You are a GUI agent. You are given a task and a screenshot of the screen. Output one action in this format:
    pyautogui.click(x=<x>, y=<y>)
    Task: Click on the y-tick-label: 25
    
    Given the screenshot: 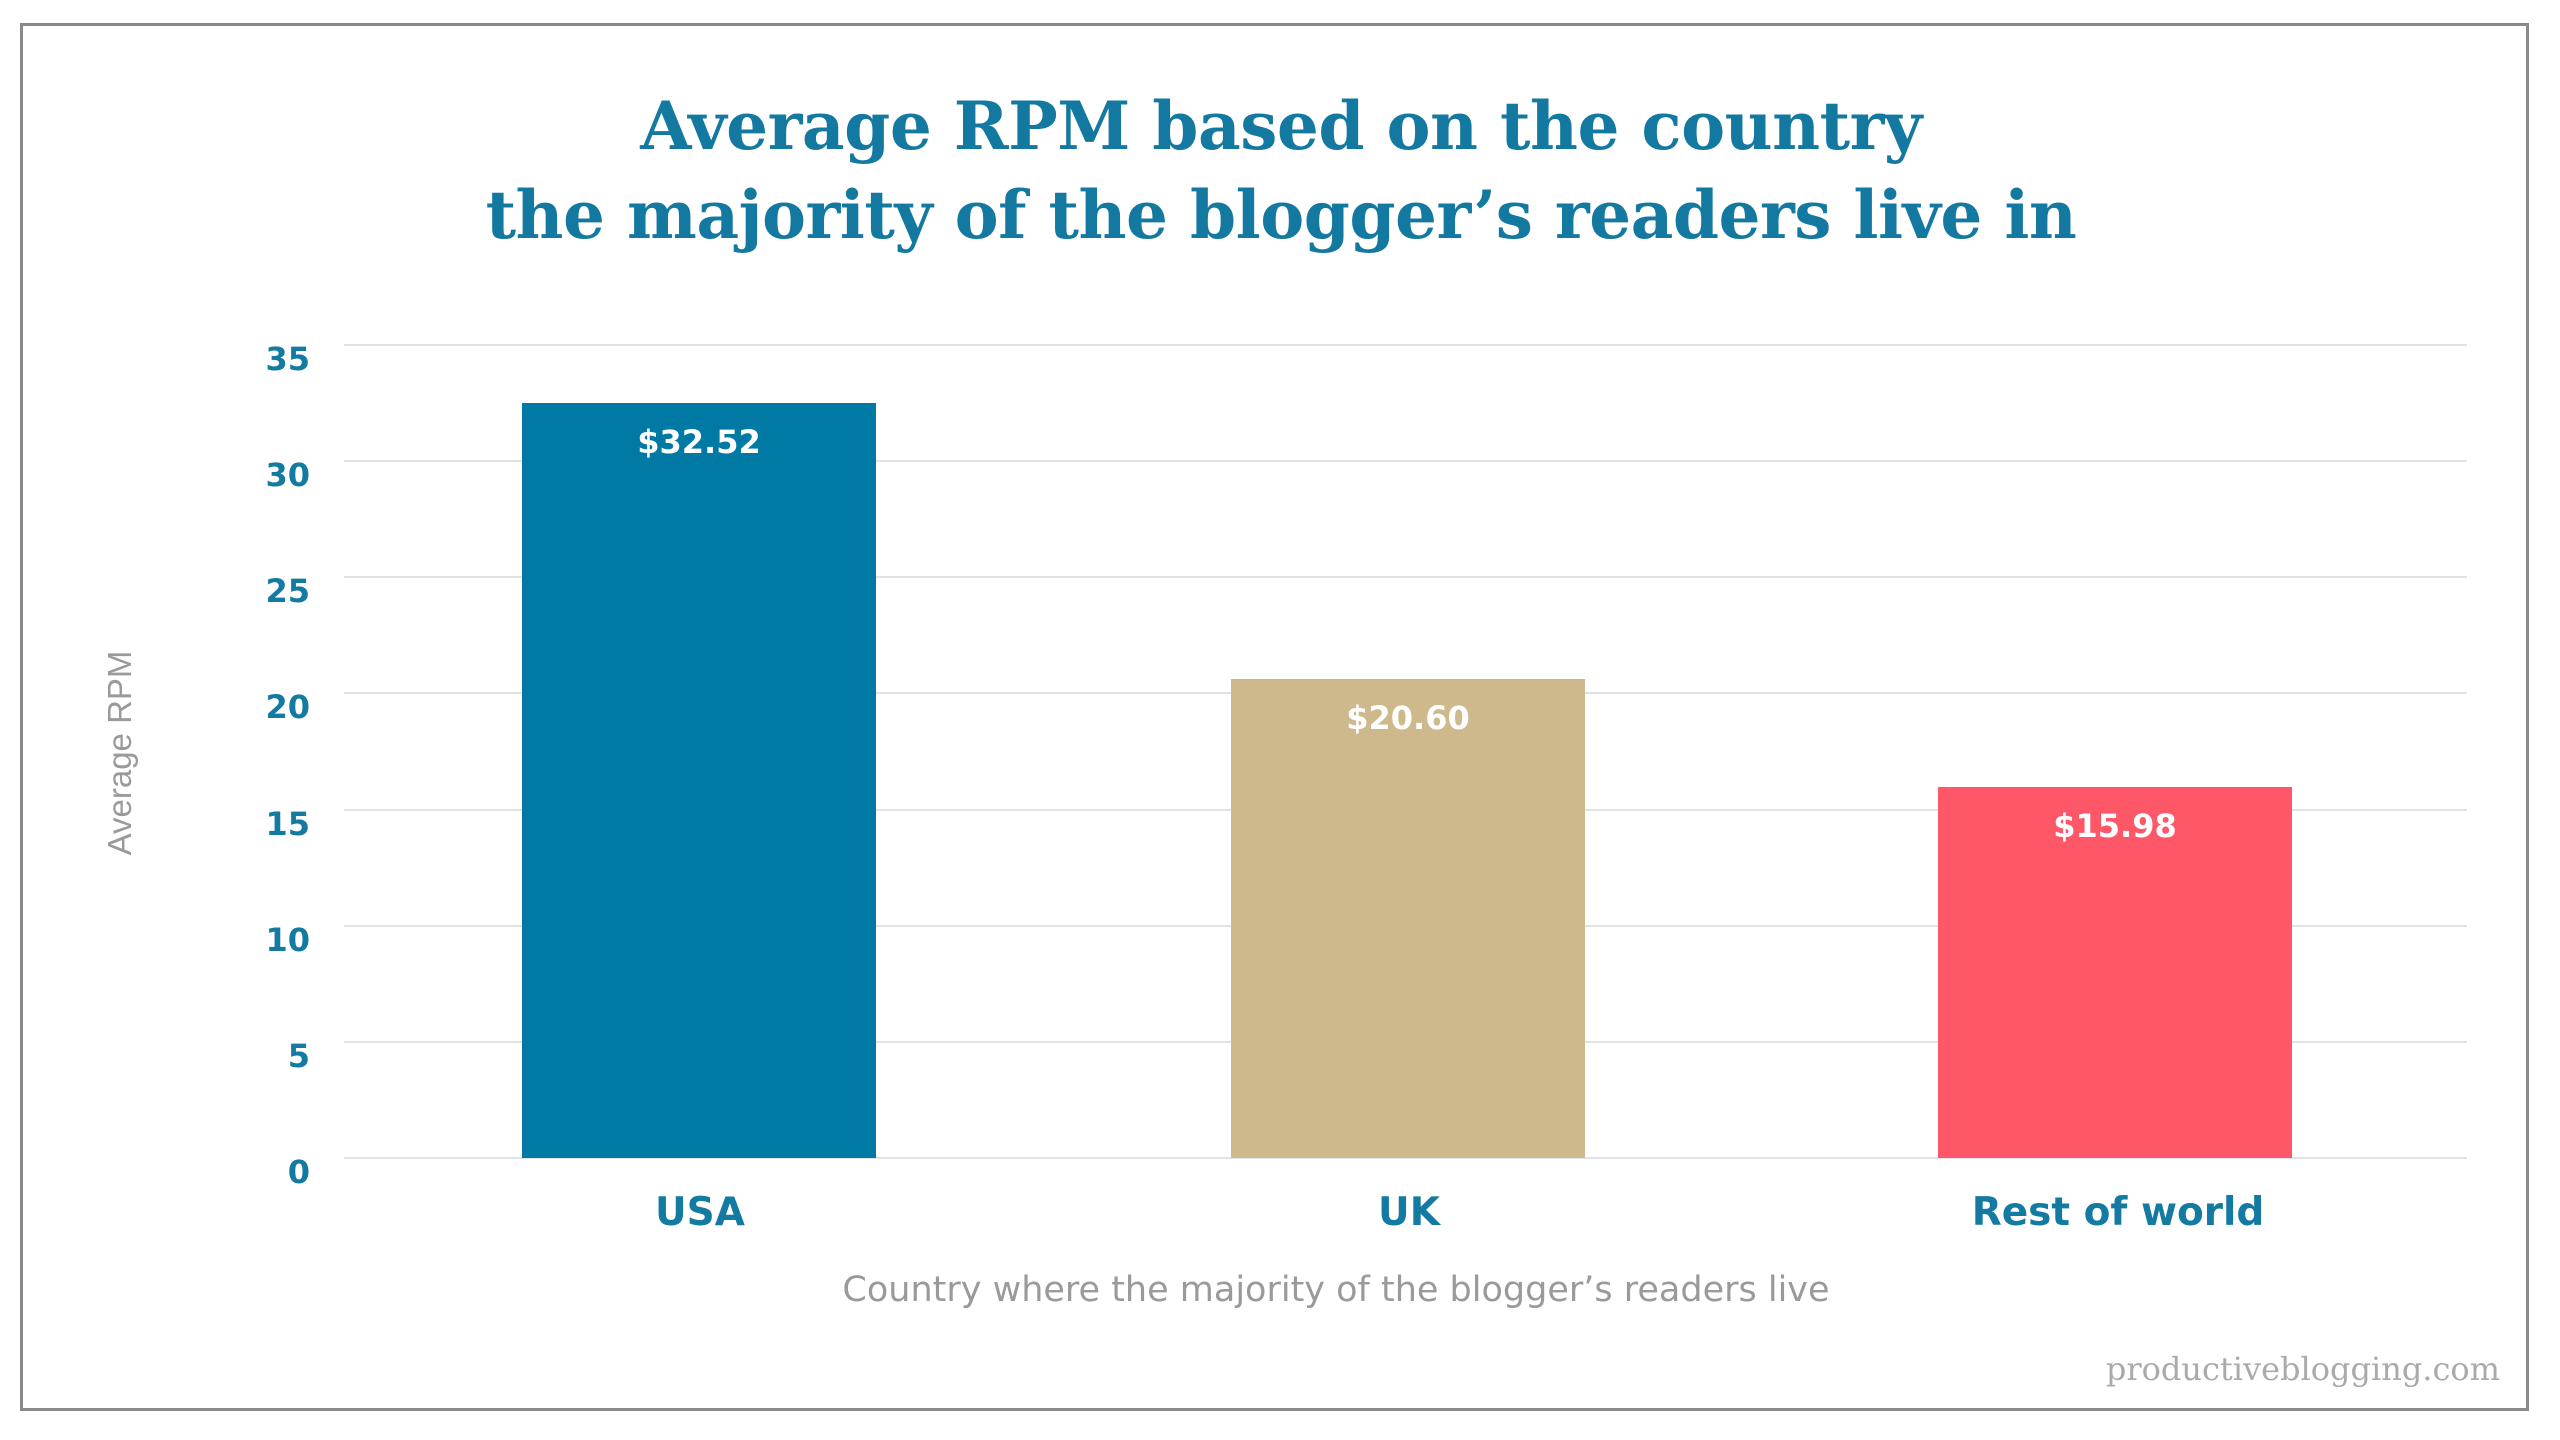 What is the action you would take?
    pyautogui.click(x=287, y=591)
    